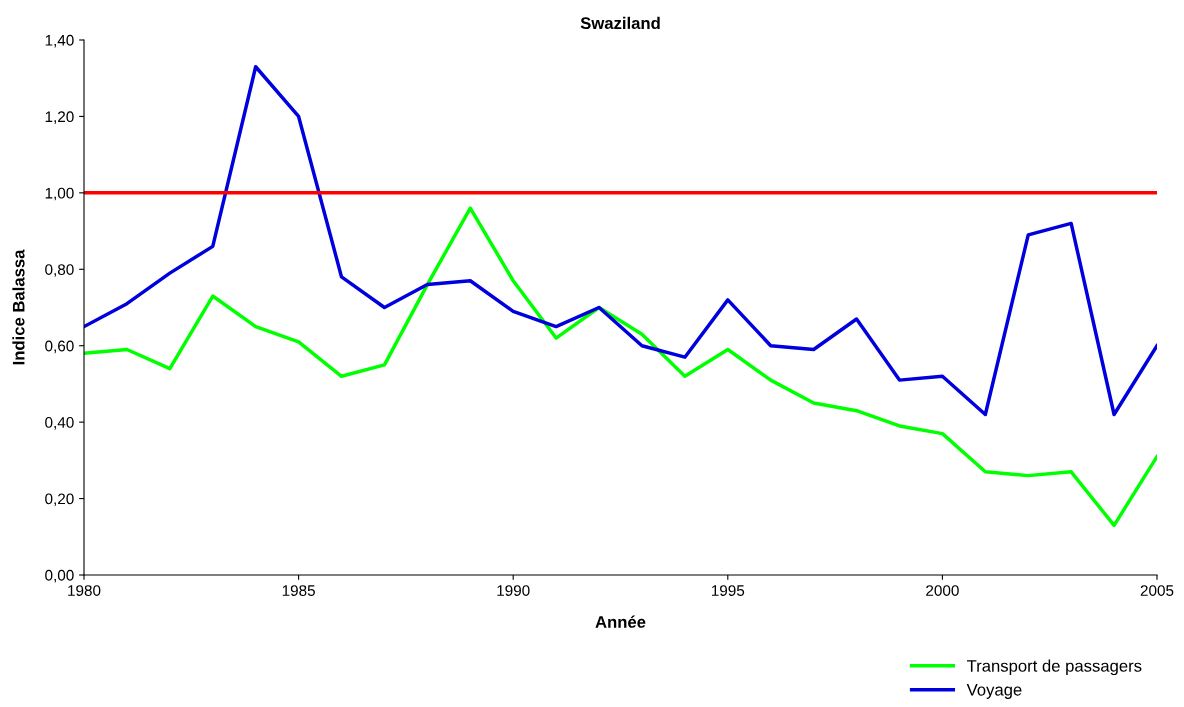  I want to click on y-tick-label: 1,40, so click(59, 41).